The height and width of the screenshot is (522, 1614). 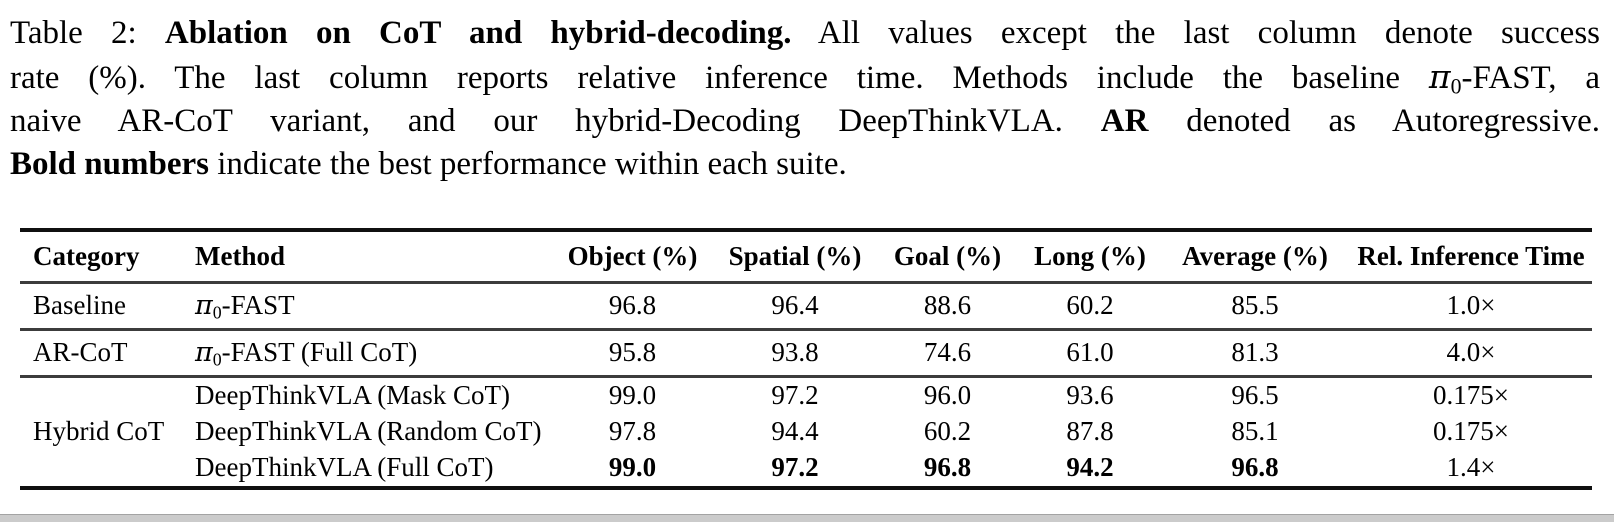 What do you see at coordinates (807, 518) in the screenshot?
I see `window-bottom-strip` at bounding box center [807, 518].